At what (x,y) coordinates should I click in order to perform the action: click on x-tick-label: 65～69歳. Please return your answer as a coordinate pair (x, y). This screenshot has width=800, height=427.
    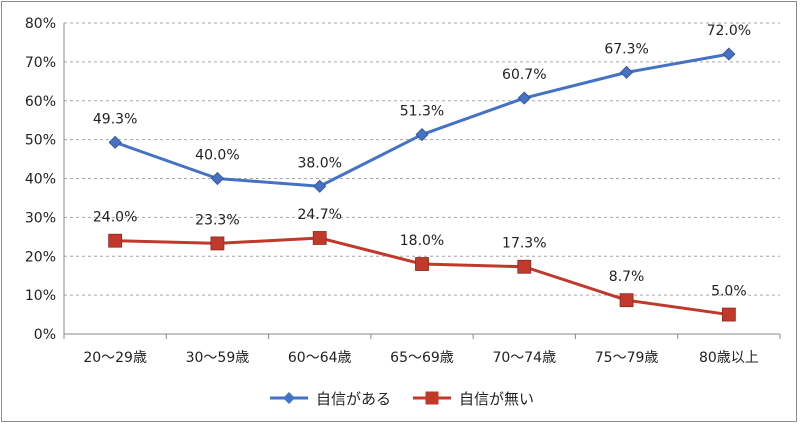
    Looking at the image, I should click on (422, 358).